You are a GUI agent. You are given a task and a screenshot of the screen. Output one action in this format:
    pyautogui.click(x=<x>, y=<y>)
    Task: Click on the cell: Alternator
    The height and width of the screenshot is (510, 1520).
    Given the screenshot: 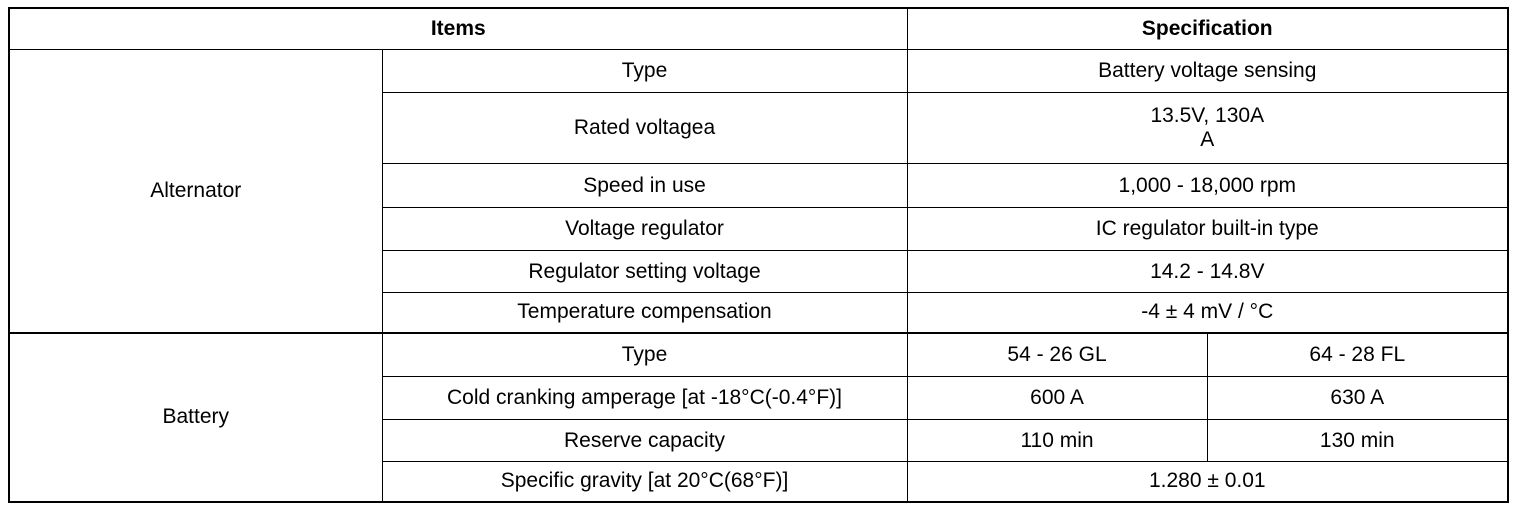 What is the action you would take?
    pyautogui.click(x=195, y=191)
    